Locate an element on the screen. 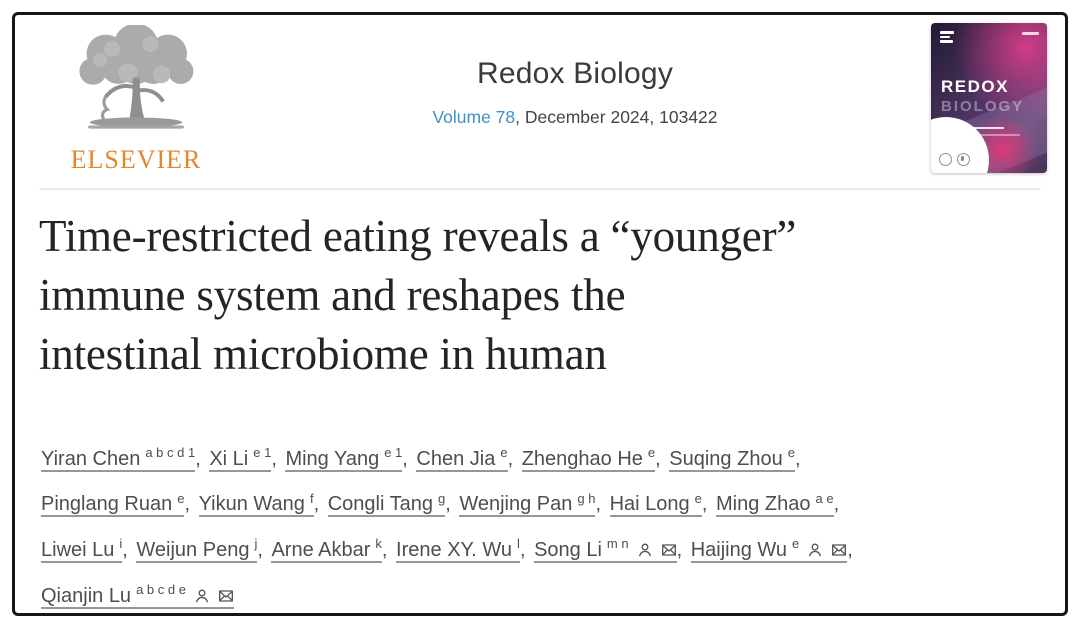 Image resolution: width=1080 pixels, height=628 pixels. author-name: Irene XY. Wu is located at coordinates (454, 549).